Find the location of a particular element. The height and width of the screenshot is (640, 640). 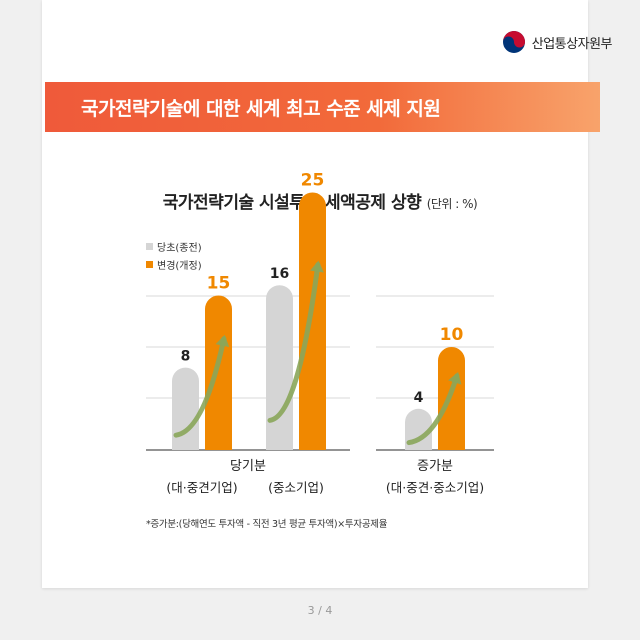

ministry-logo: 산업통상자원부 is located at coordinates (557, 42).